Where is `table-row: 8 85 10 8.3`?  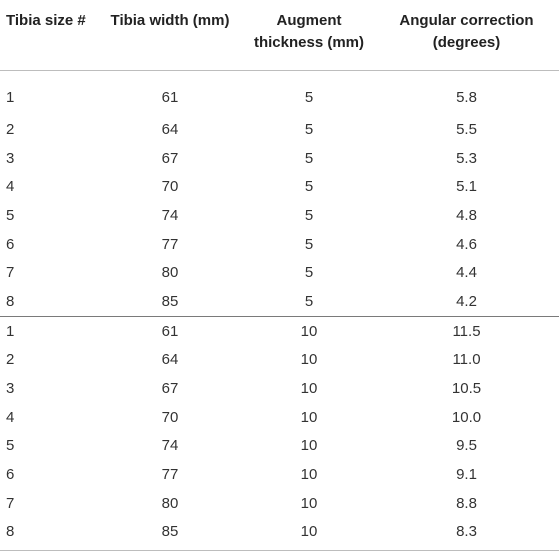
table-row: 8 85 10 8.3 is located at coordinates (279, 534).